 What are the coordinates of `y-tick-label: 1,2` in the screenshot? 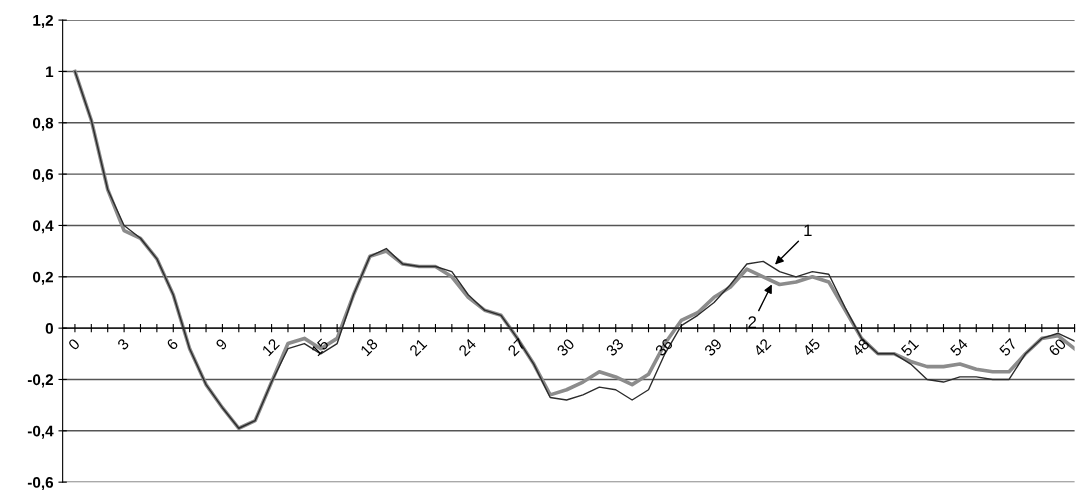 It's located at (43, 21).